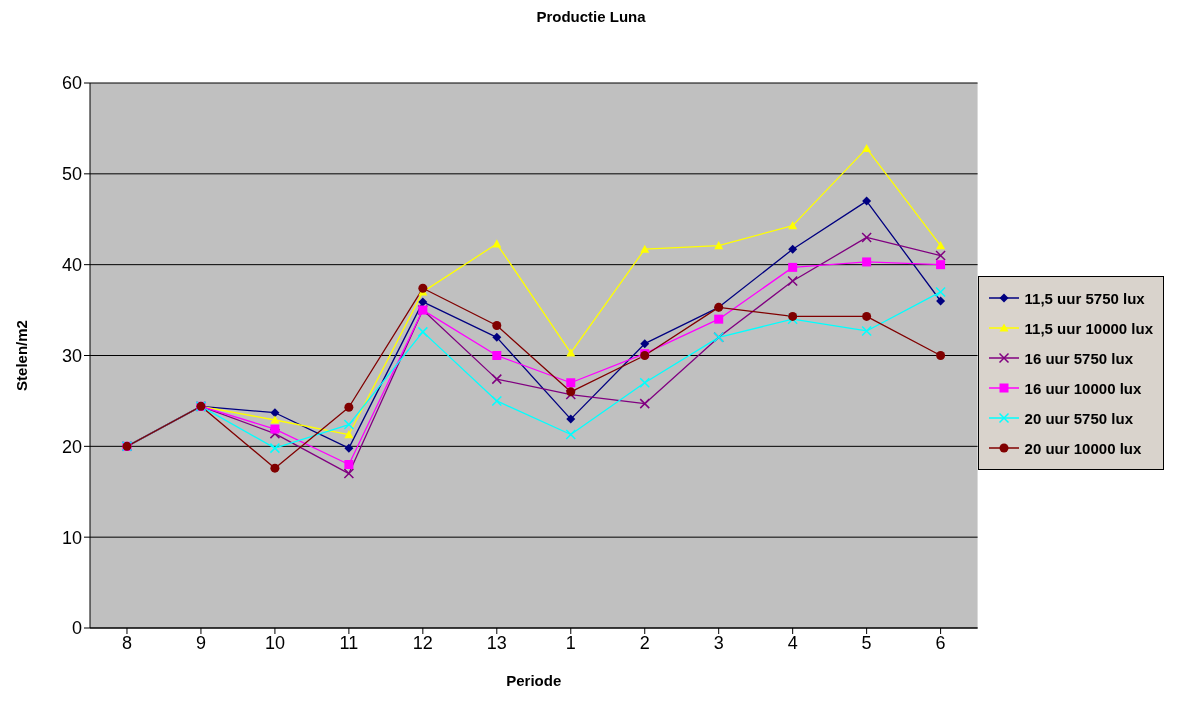 Image resolution: width=1182 pixels, height=709 pixels. I want to click on x-tick-label: 8, so click(126, 642).